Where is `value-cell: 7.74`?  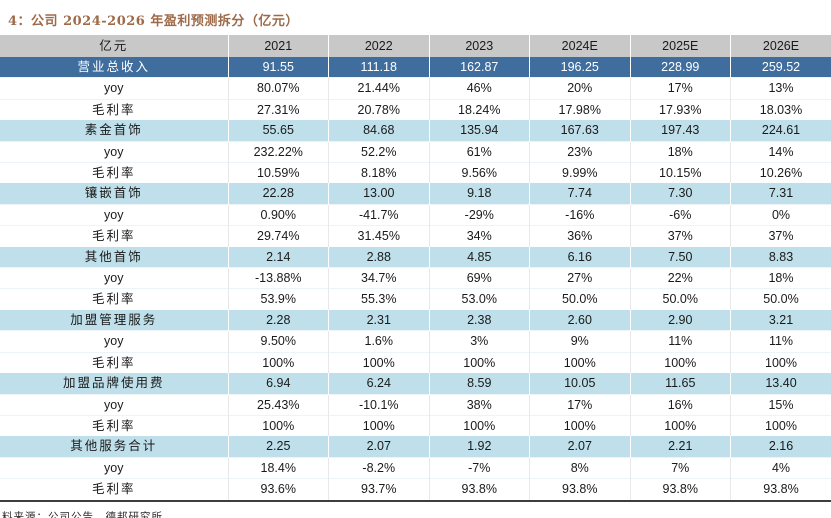
value-cell: 7.74 is located at coordinates (579, 194).